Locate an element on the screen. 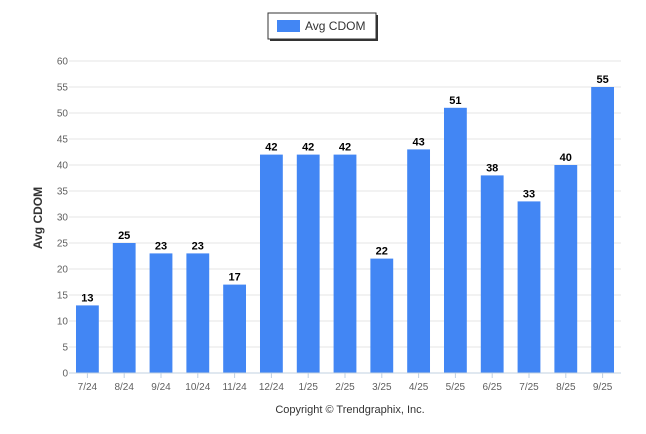  y-tick-label-50: 50 is located at coordinates (63, 114).